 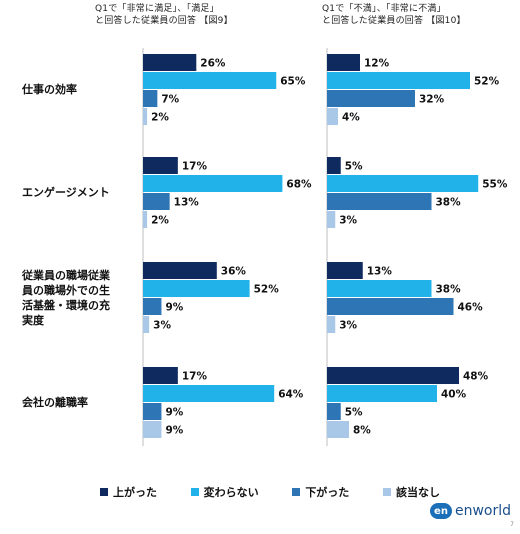 What do you see at coordinates (487, 82) in the screenshot?
I see `data-label-right-unchanged: 52%` at bounding box center [487, 82].